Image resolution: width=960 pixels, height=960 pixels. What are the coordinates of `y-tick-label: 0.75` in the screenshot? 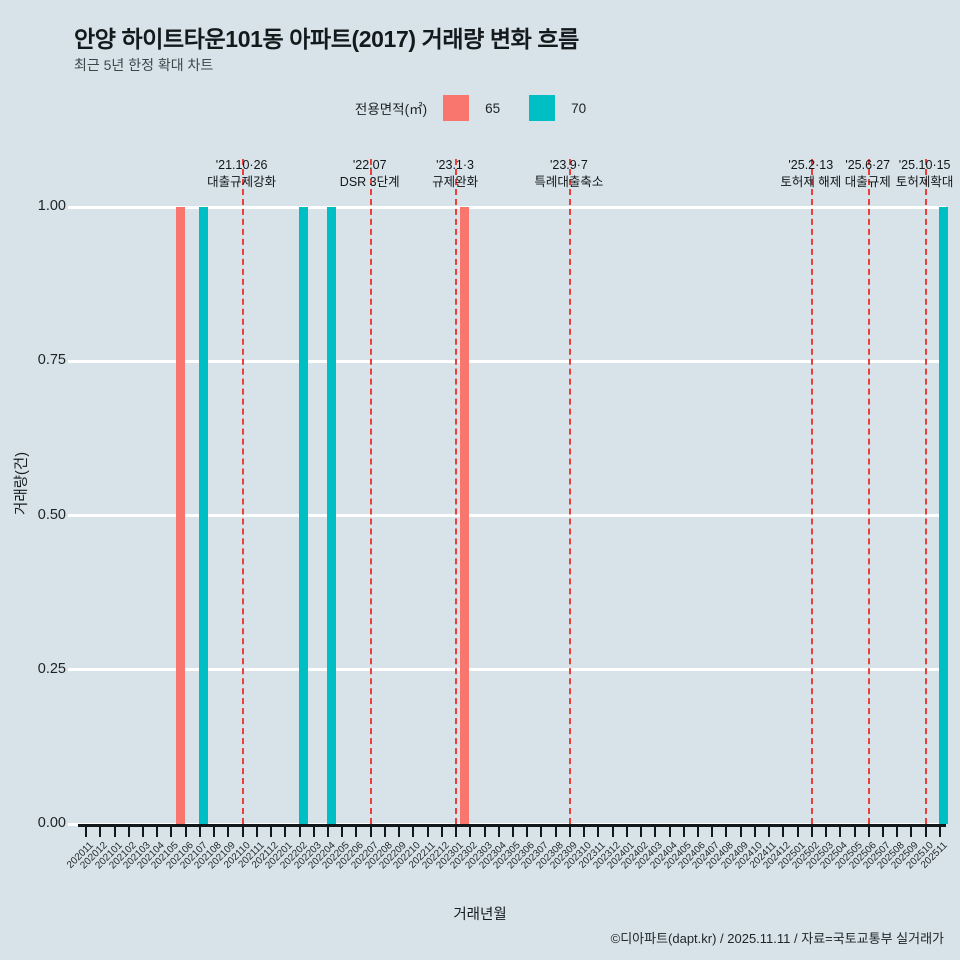 It's located at (51, 360).